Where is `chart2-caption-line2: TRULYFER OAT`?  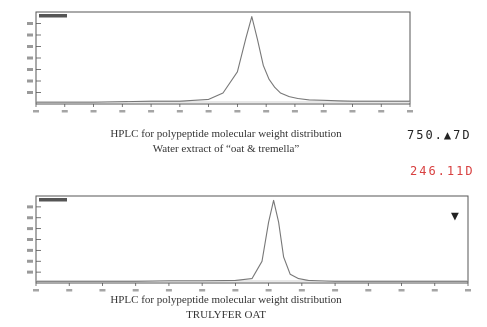 chart2-caption-line2: TRULYFER OAT is located at coordinates (226, 315).